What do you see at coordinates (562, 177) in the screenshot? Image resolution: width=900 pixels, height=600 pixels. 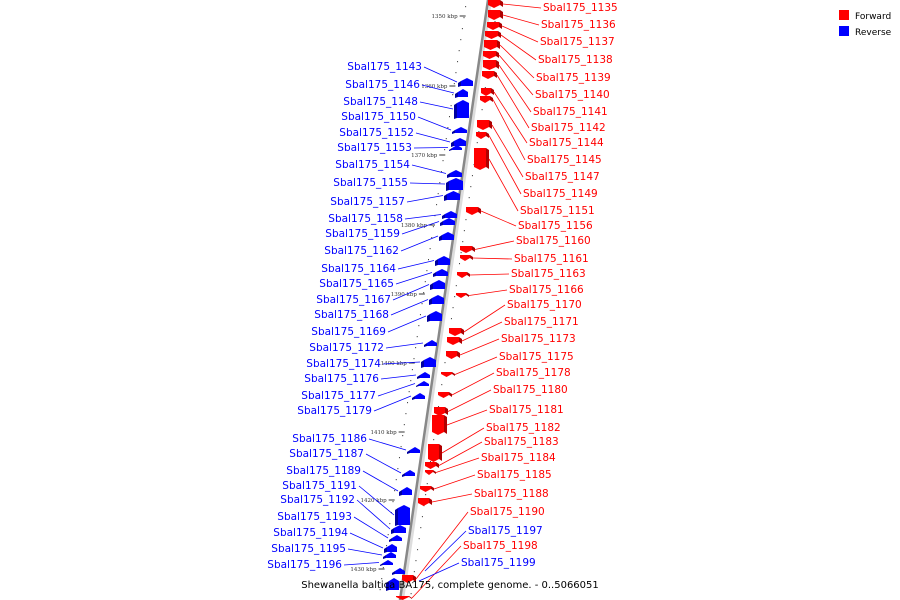 I see `forward-gene-label: Sbal175_1147` at bounding box center [562, 177].